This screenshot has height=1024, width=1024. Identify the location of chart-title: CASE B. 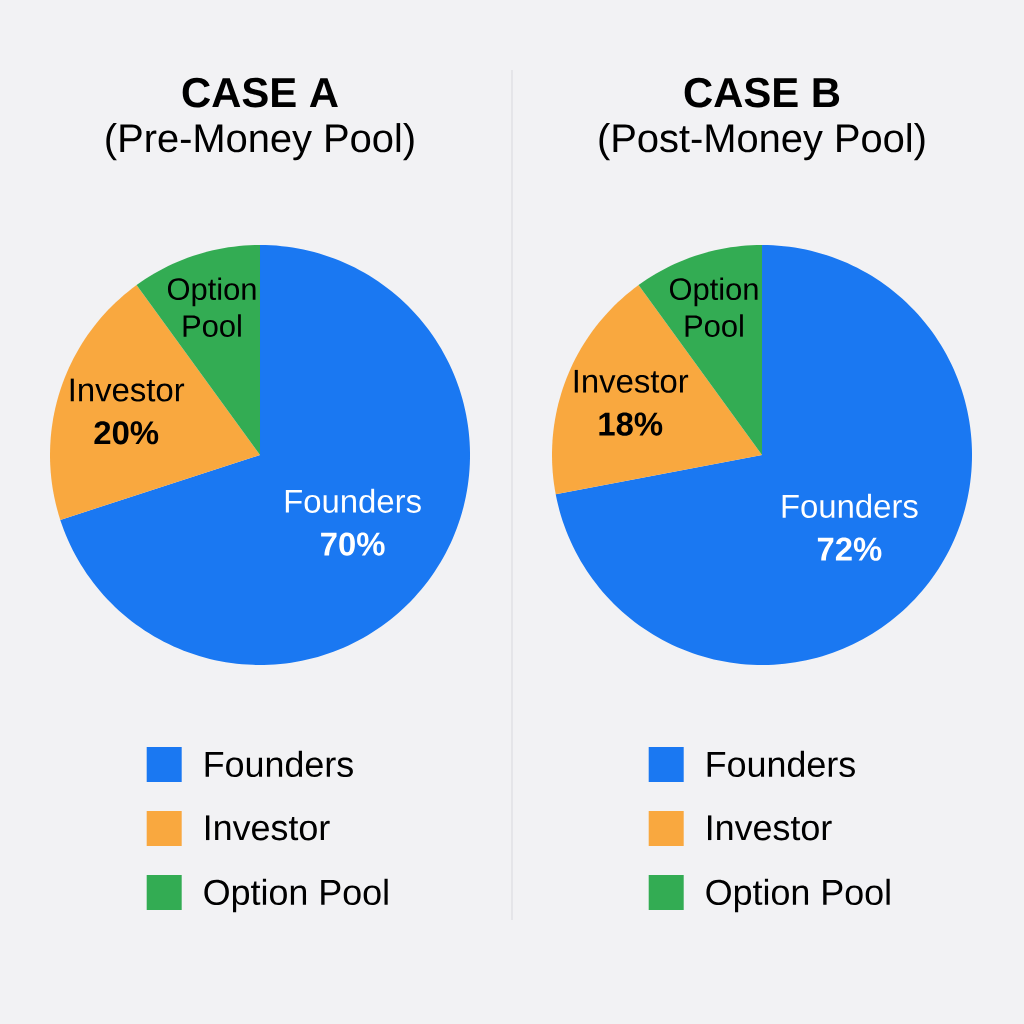
(762, 92).